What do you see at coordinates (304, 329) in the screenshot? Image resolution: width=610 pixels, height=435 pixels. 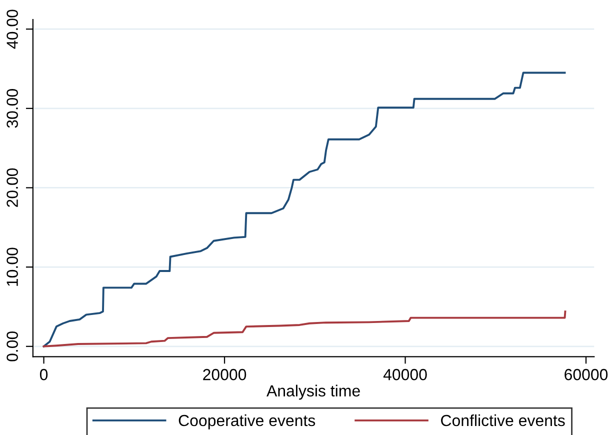 I see `line-series` at bounding box center [304, 329].